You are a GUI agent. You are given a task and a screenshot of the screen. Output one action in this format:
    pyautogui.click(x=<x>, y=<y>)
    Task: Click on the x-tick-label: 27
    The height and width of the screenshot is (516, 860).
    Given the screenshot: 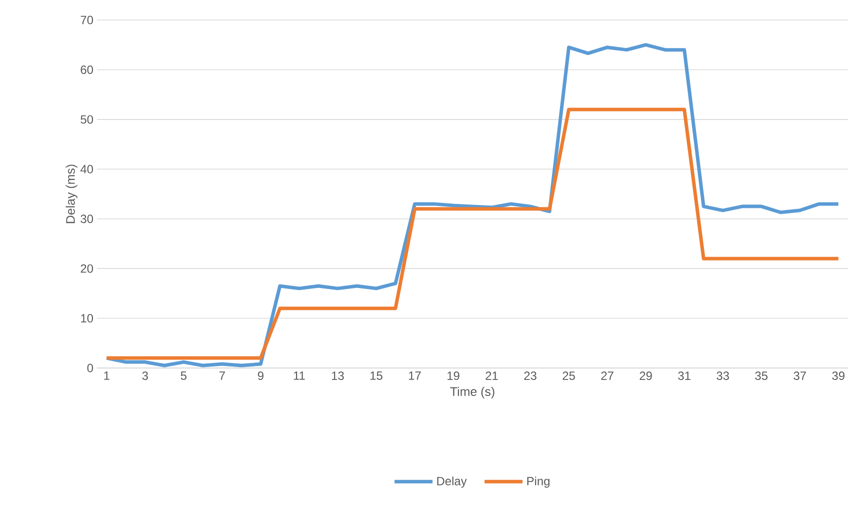 What is the action you would take?
    pyautogui.click(x=607, y=376)
    